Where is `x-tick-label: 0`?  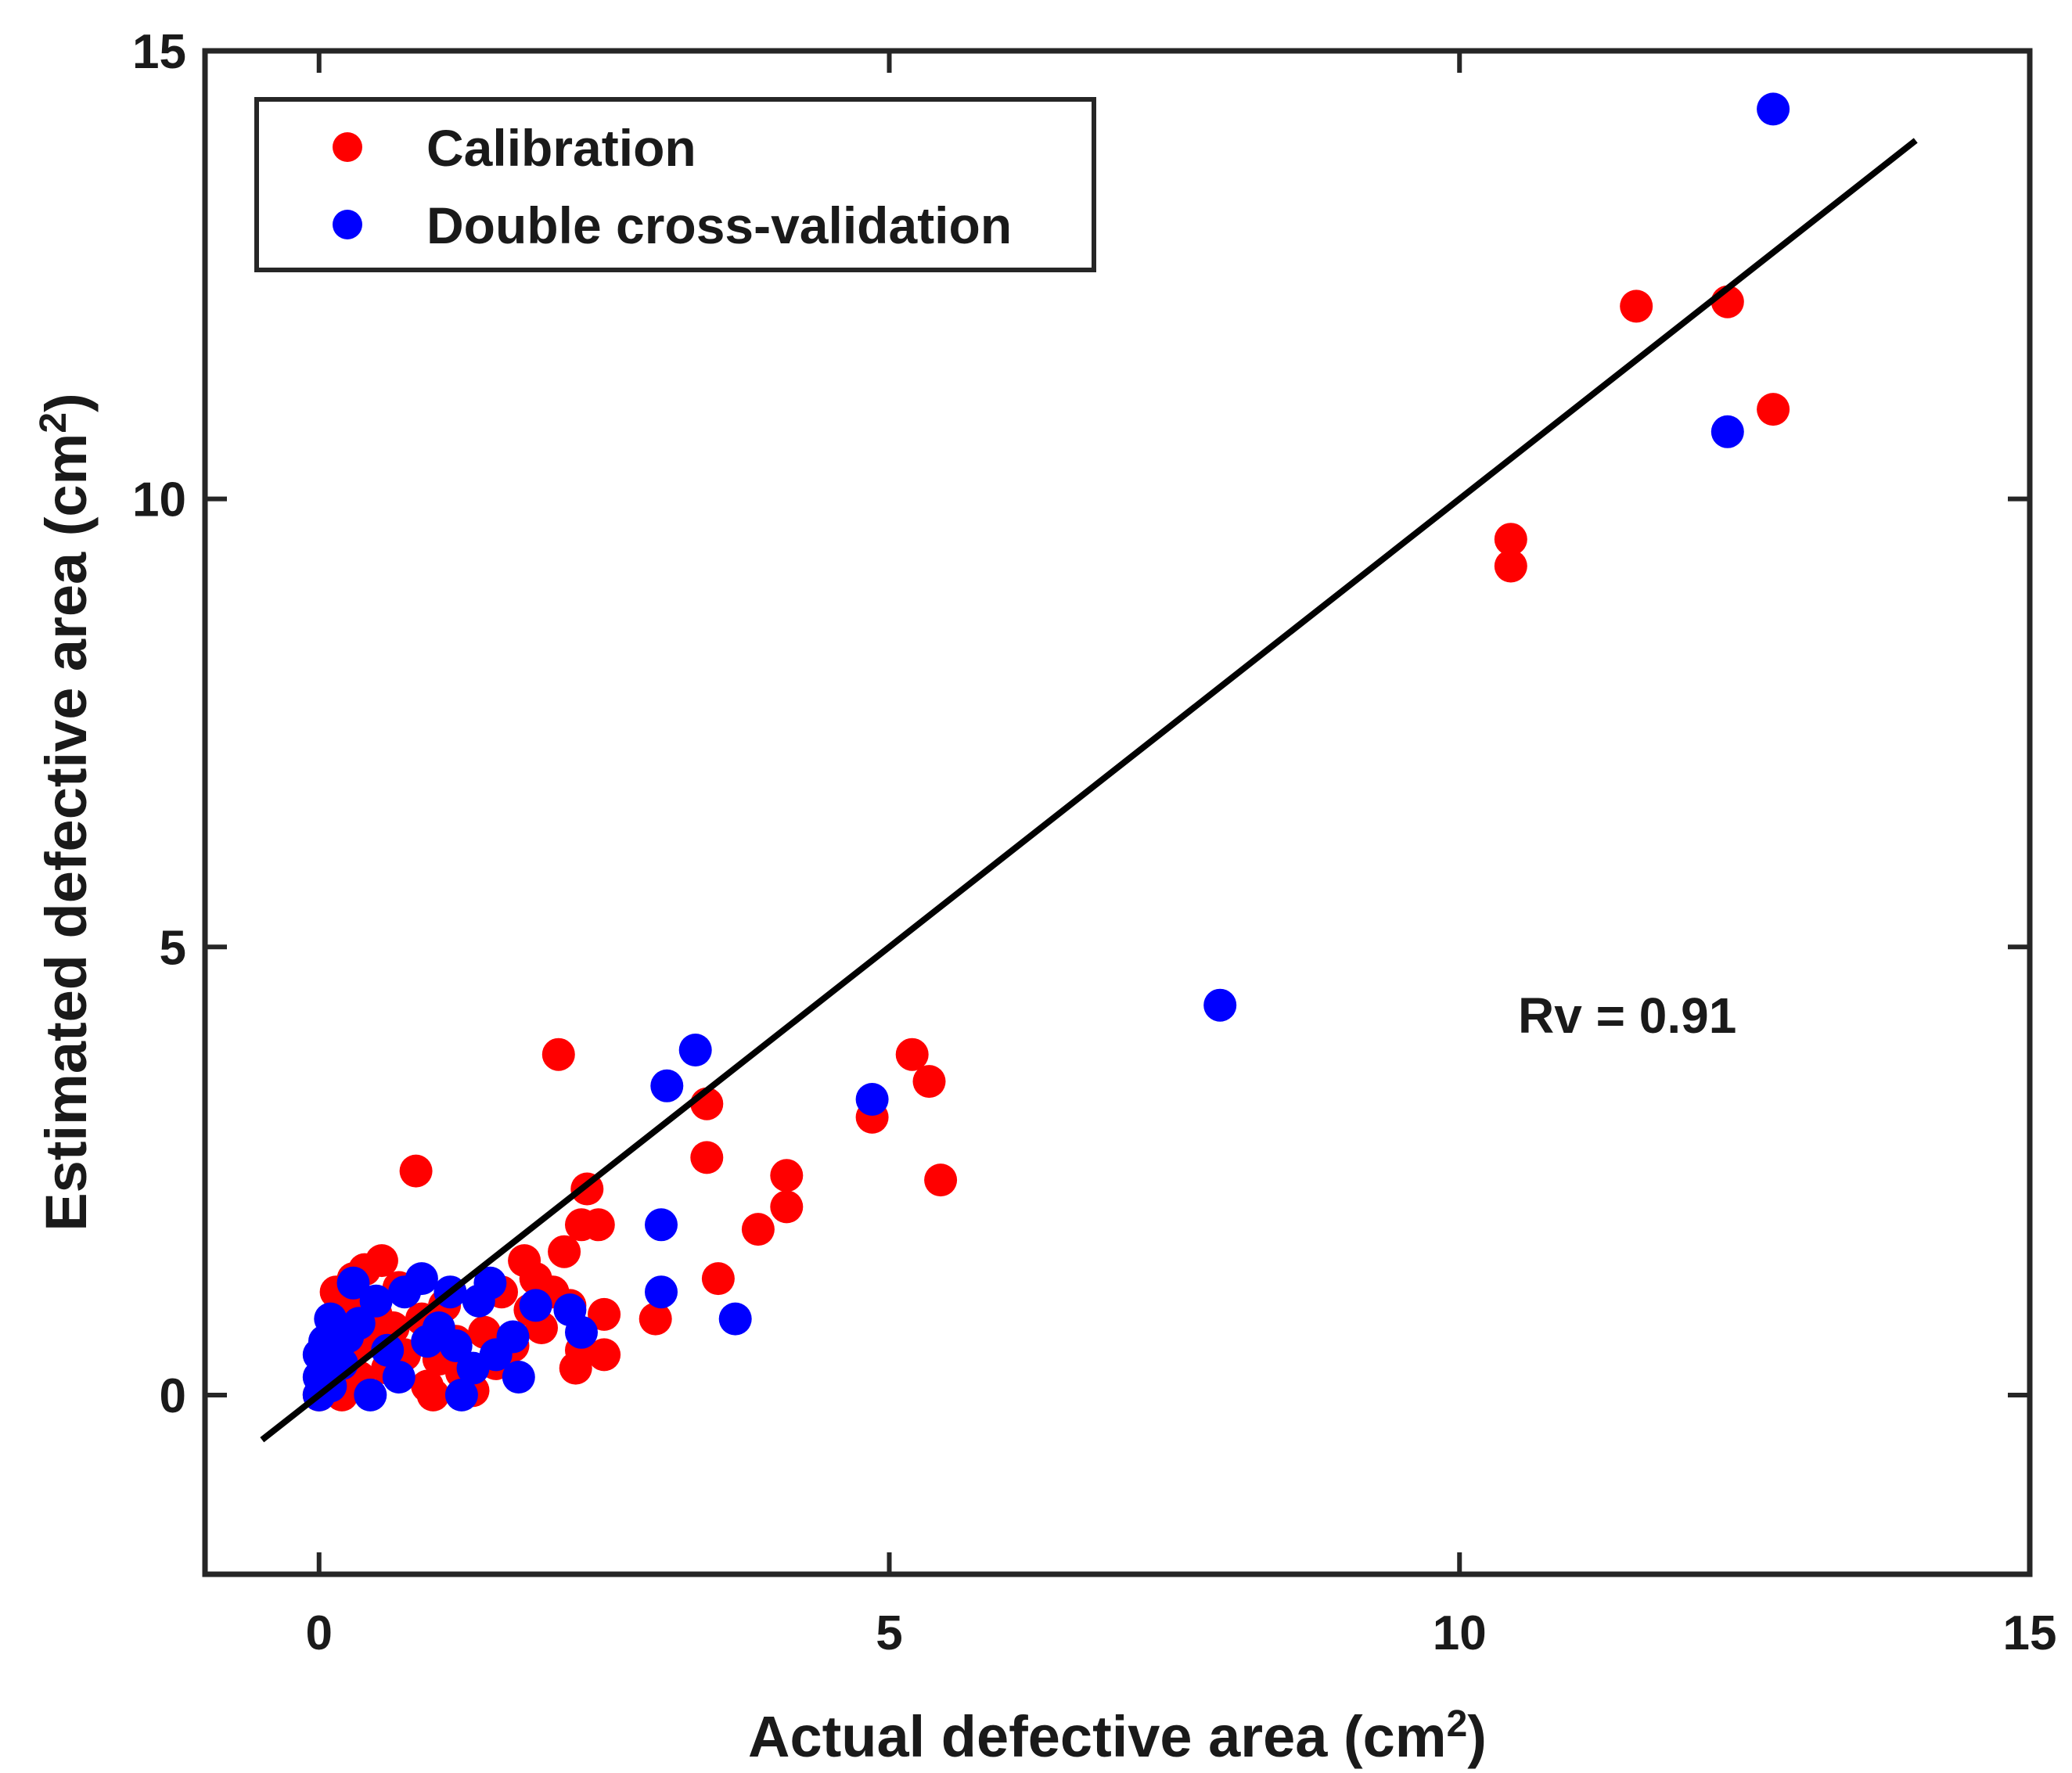
x-tick-label: 0 is located at coordinates (320, 1633).